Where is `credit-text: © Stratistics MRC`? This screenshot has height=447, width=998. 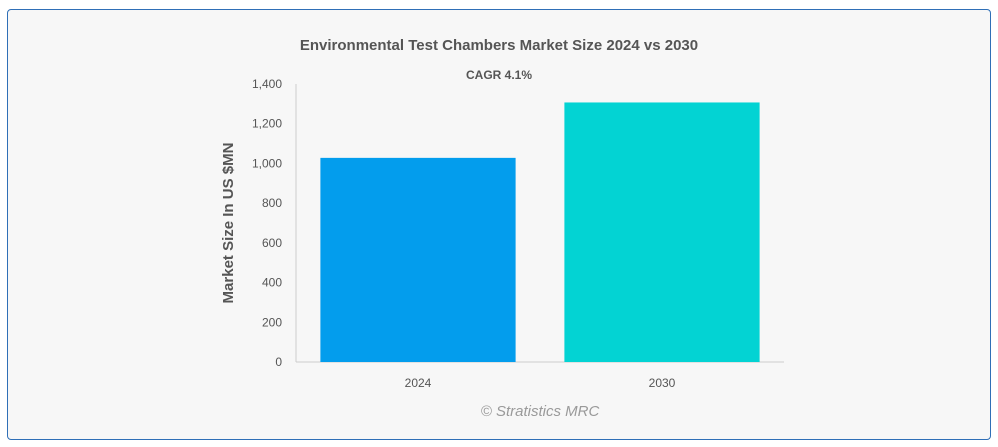
credit-text: © Stratistics MRC is located at coordinates (540, 411).